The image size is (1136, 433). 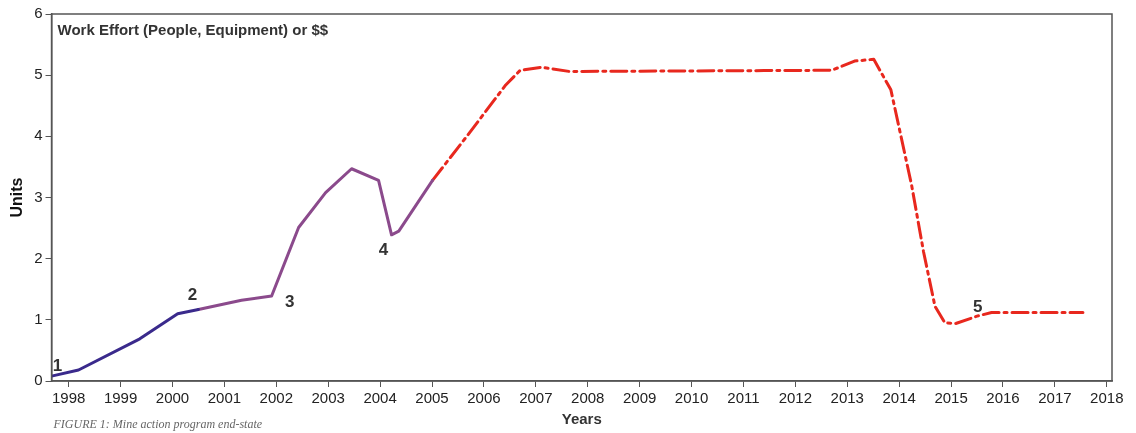 What do you see at coordinates (38, 257) in the screenshot?
I see `y-tick-label: 2` at bounding box center [38, 257].